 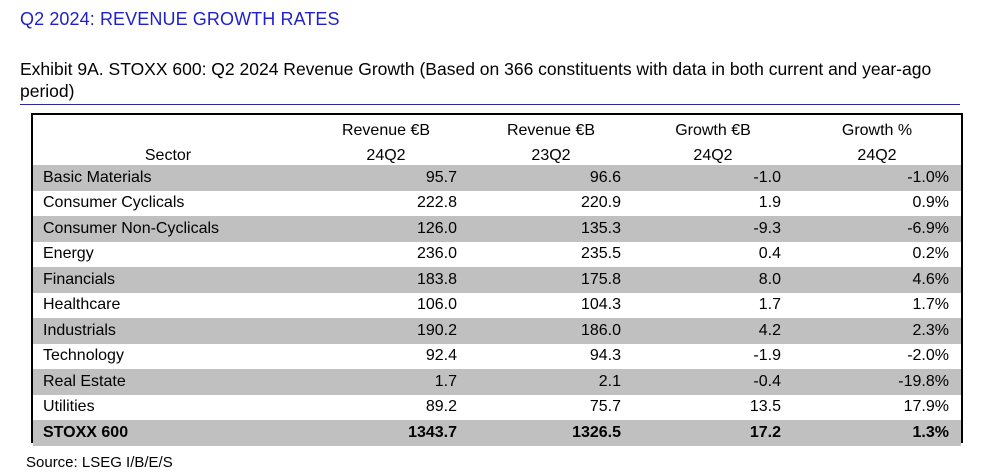 I want to click on table-row: Real Estate 1.7 2.1 -0.4 -19.8%, so click(x=497, y=382).